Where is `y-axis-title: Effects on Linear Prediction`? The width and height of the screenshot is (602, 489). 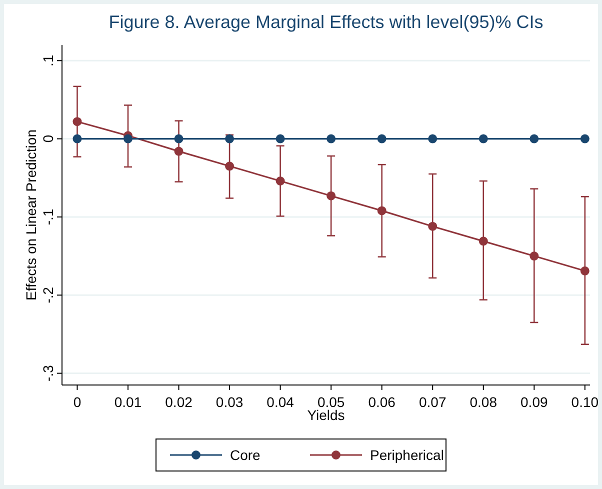
y-axis-title: Effects on Linear Prediction is located at coordinates (31, 215).